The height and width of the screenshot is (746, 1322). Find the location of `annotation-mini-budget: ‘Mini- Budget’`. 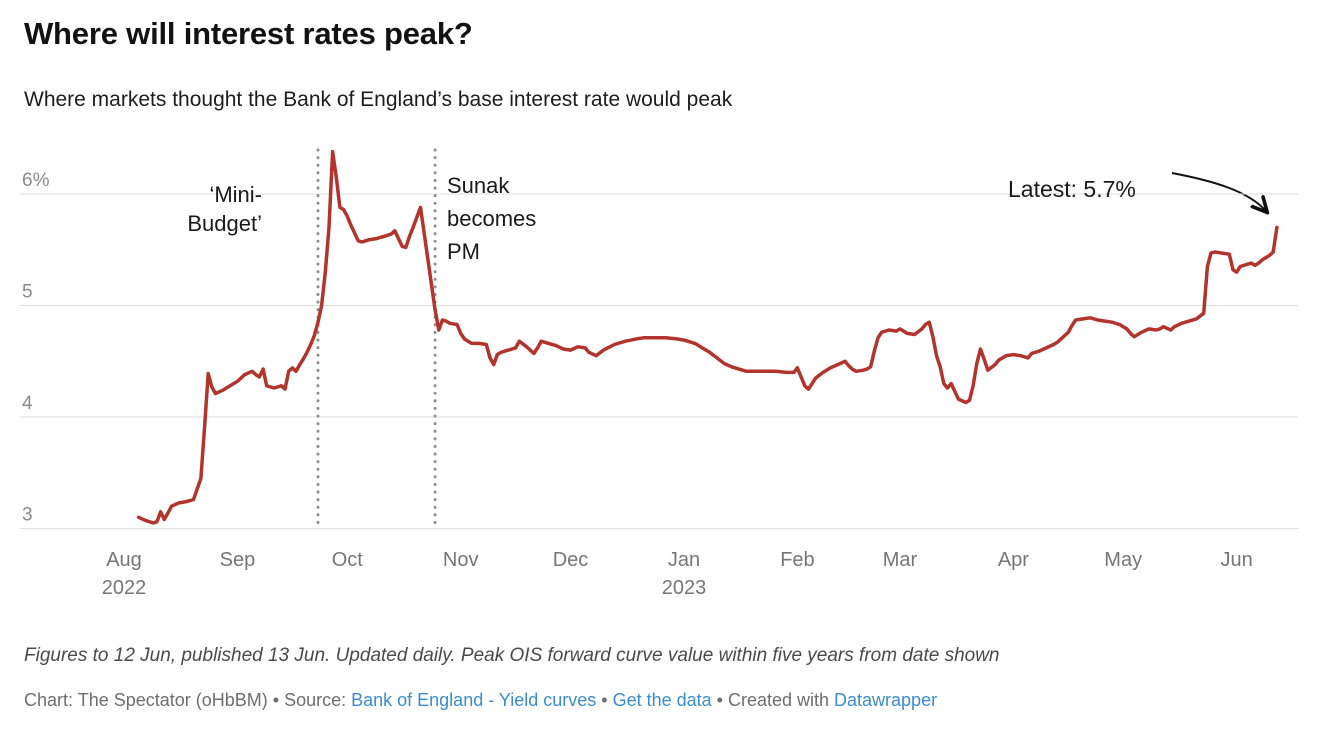

annotation-mini-budget: ‘Mini- Budget’ is located at coordinates (224, 209).